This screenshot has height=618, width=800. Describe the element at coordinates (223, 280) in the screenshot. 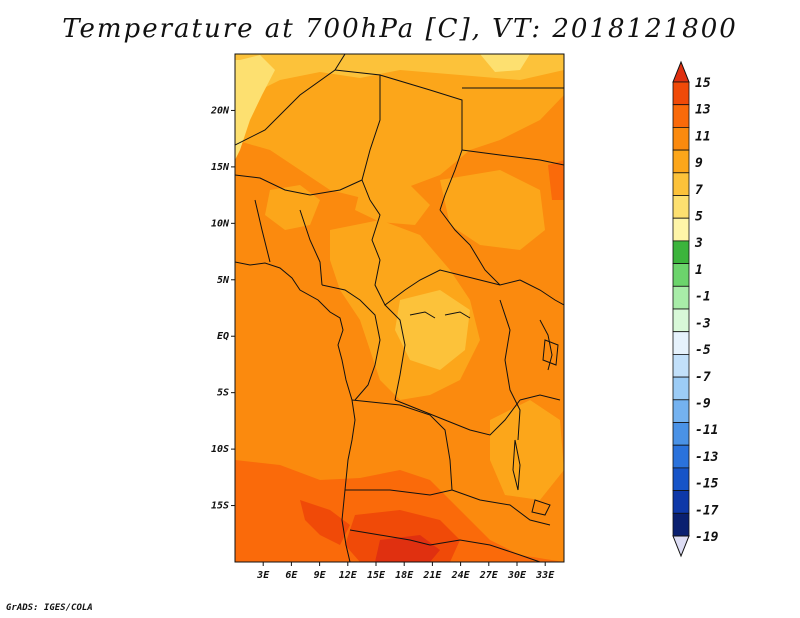

I see `y-tick-label: 5N` at that location.